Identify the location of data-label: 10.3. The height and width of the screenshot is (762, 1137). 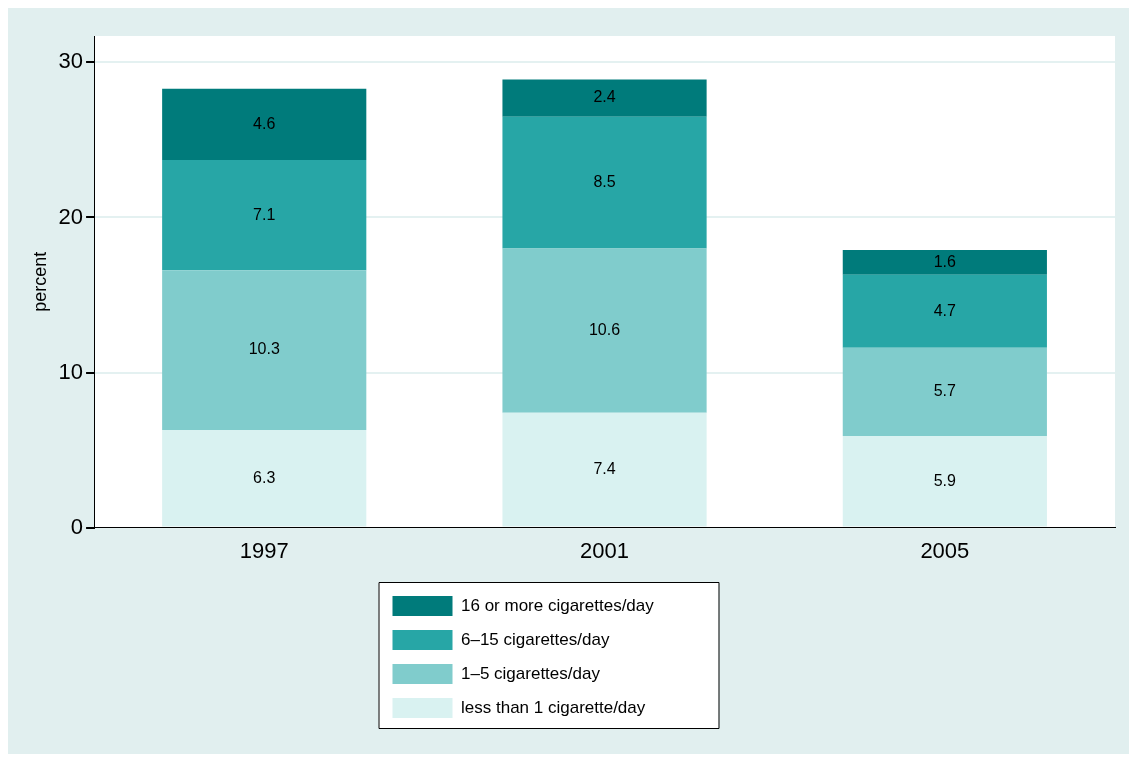
(264, 349).